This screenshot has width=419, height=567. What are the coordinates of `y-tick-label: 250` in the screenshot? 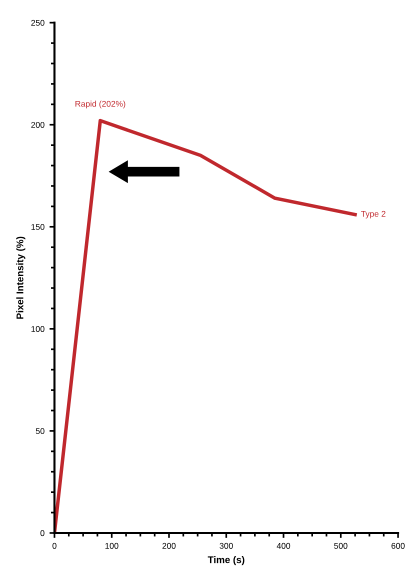 It's located at (37, 23).